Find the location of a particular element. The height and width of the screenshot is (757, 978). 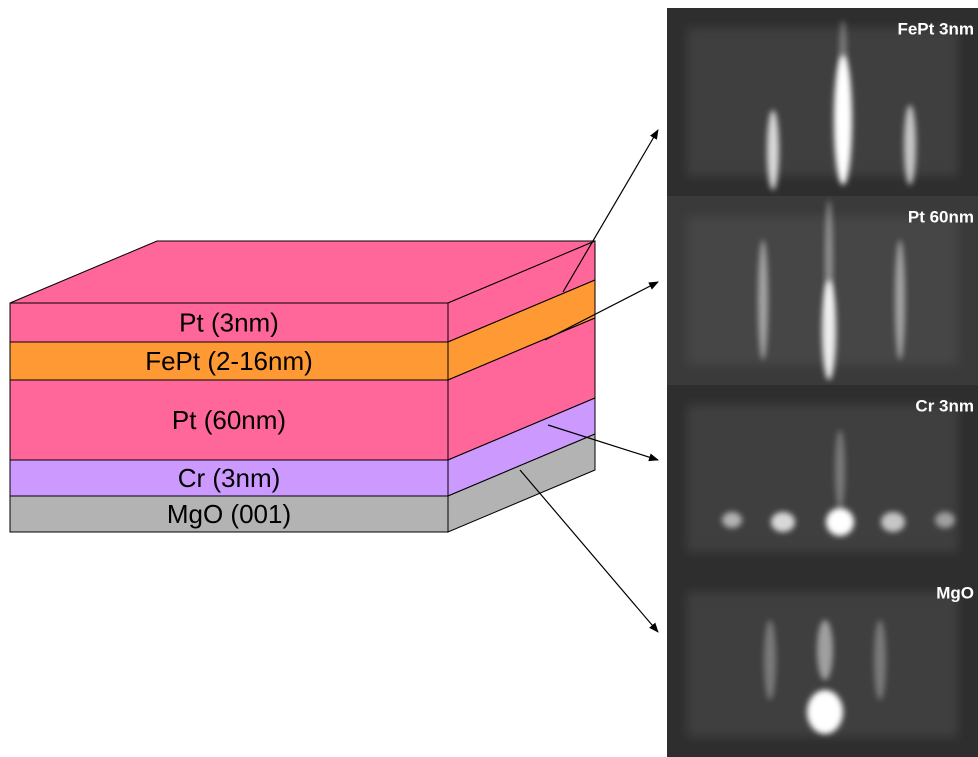

arrows is located at coordinates (589, 381).